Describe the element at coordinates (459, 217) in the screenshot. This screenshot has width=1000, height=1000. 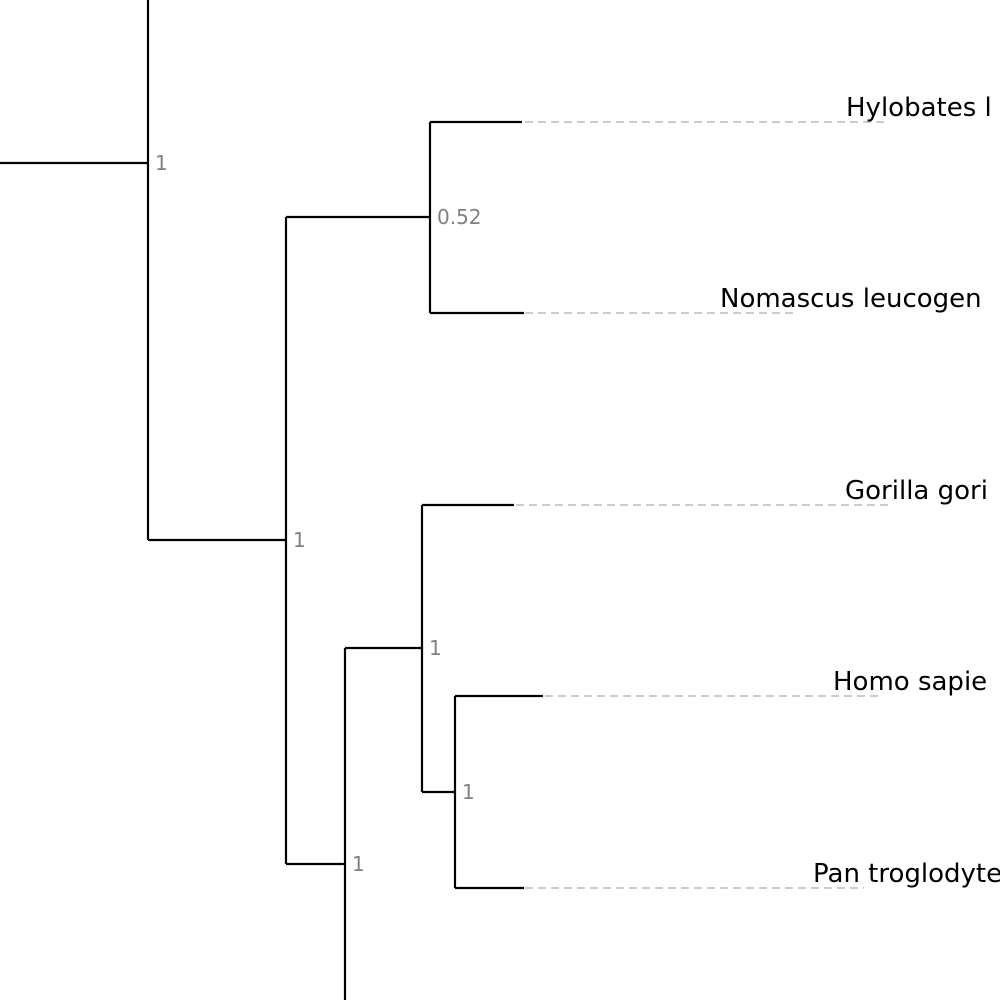
I see `gibbon-clade-support-label: 0.52` at that location.